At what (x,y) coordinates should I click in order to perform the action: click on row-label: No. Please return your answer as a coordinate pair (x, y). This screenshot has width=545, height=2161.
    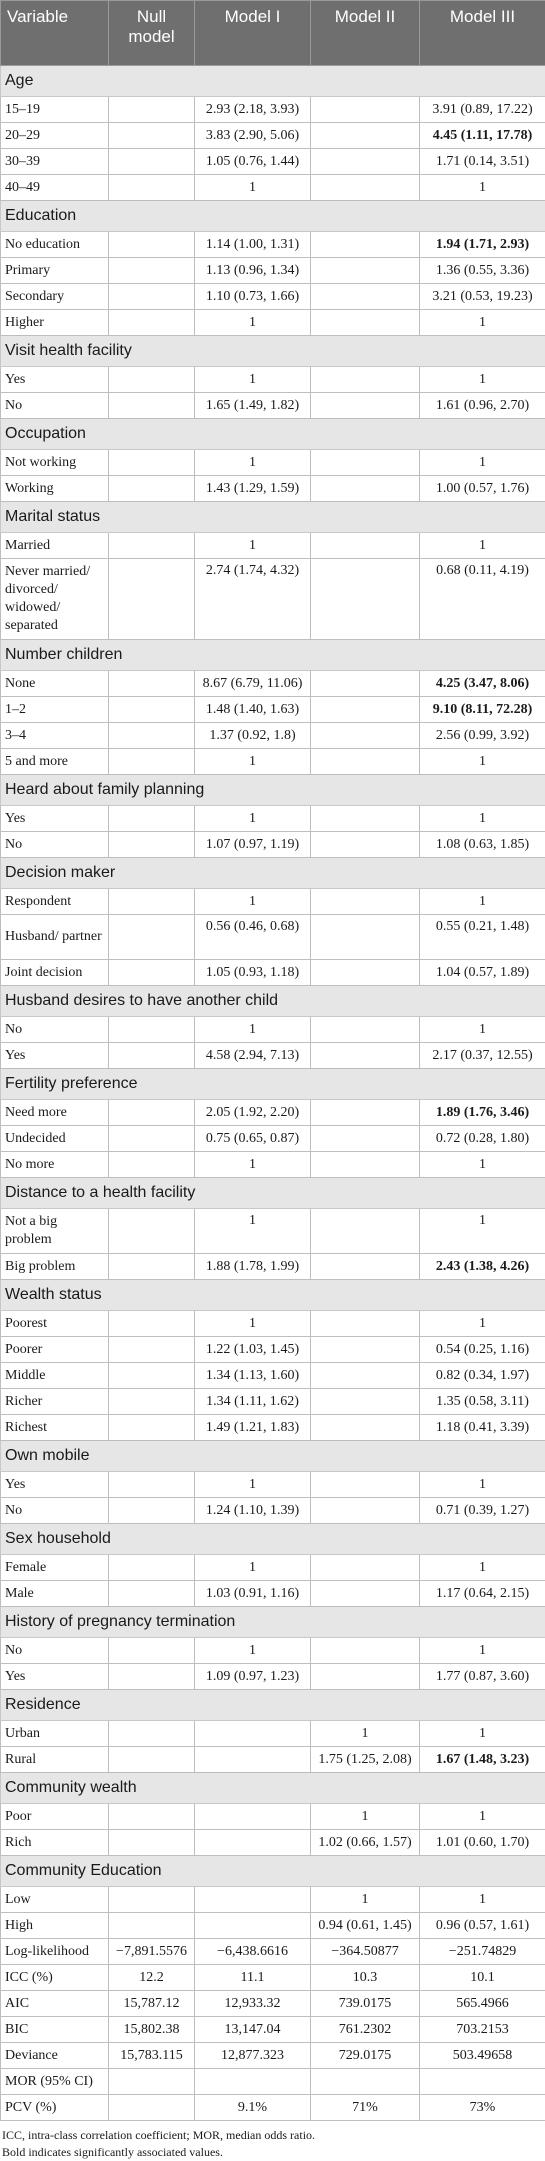
    Looking at the image, I should click on (55, 406).